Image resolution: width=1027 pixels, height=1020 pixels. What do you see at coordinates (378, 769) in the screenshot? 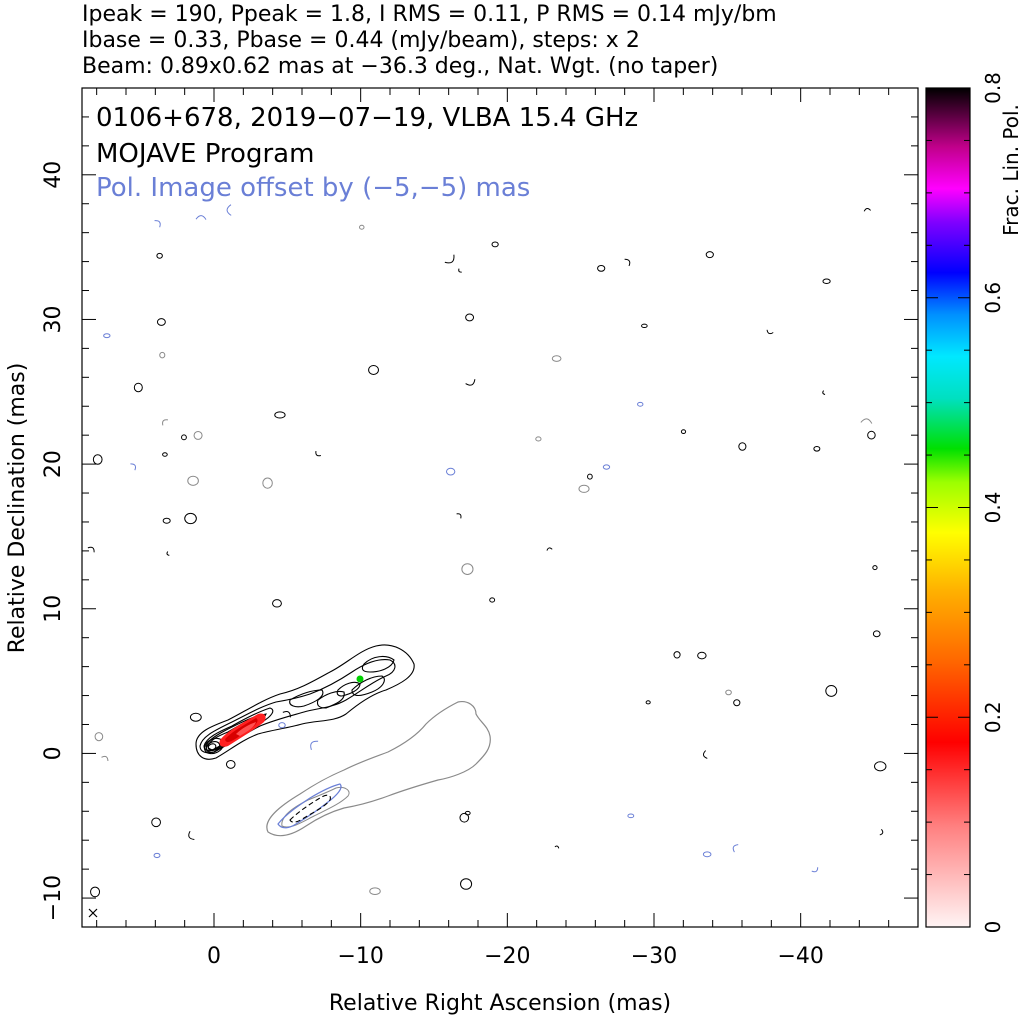
I see `pol-envelope-contour` at bounding box center [378, 769].